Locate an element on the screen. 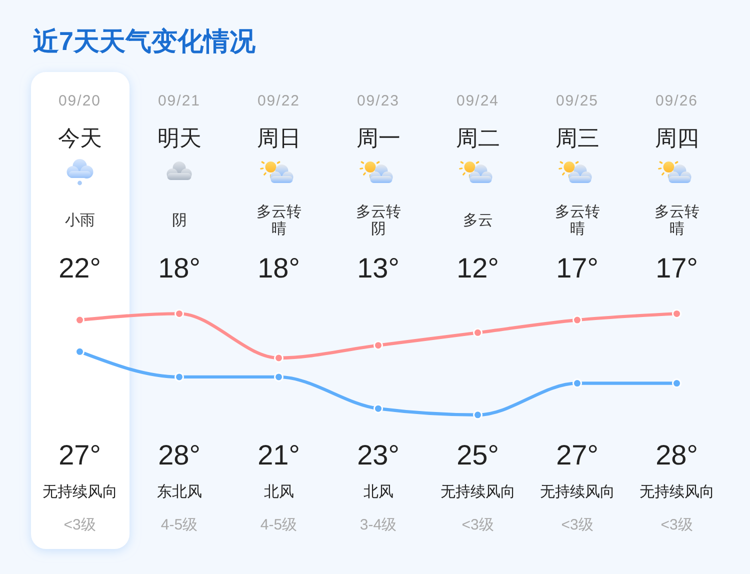  text: 小雨 is located at coordinates (79, 220).